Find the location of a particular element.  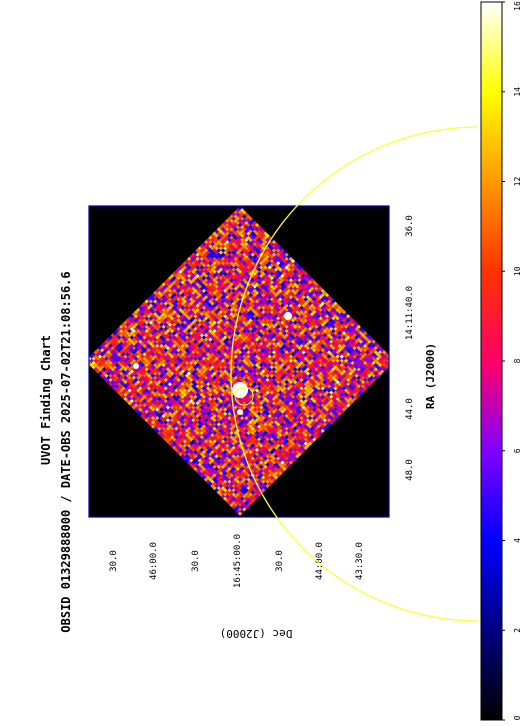

colorbar-tick-label: 6 is located at coordinates (517, 450).